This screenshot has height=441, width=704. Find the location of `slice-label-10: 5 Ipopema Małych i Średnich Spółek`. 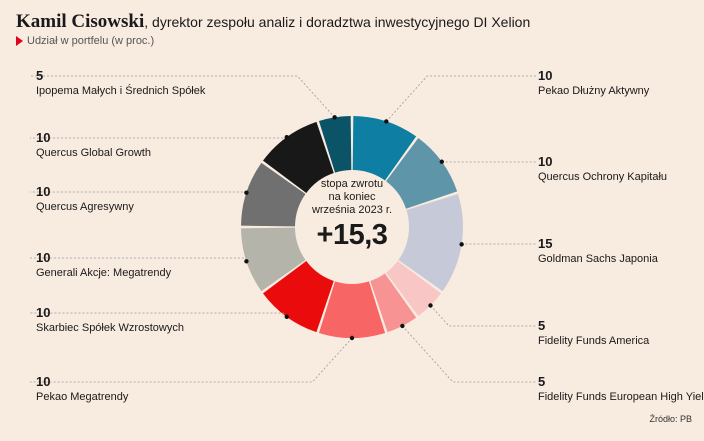

slice-label-10: 5 Ipopema Małych i Średnich Spółek is located at coordinates (120, 83).